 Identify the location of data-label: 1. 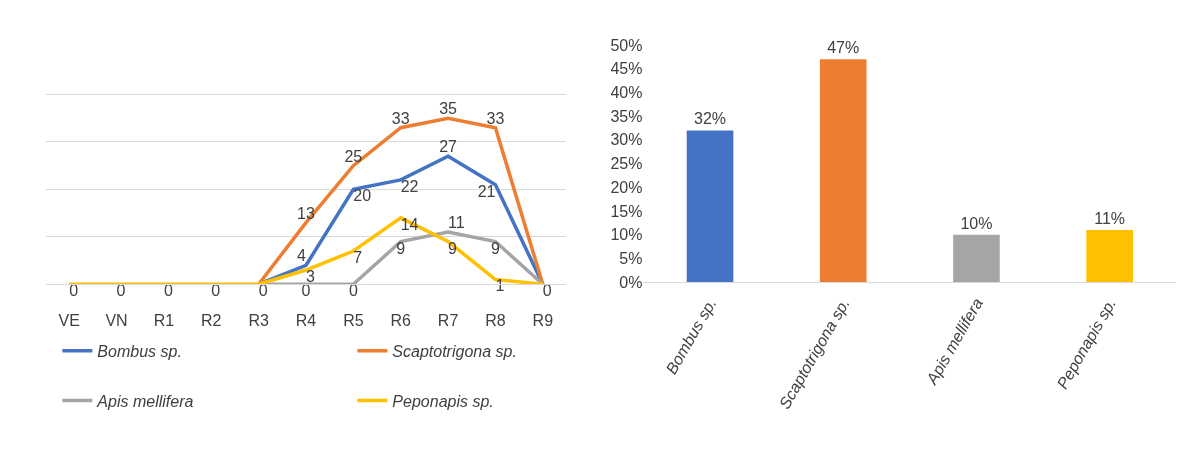
(500, 286).